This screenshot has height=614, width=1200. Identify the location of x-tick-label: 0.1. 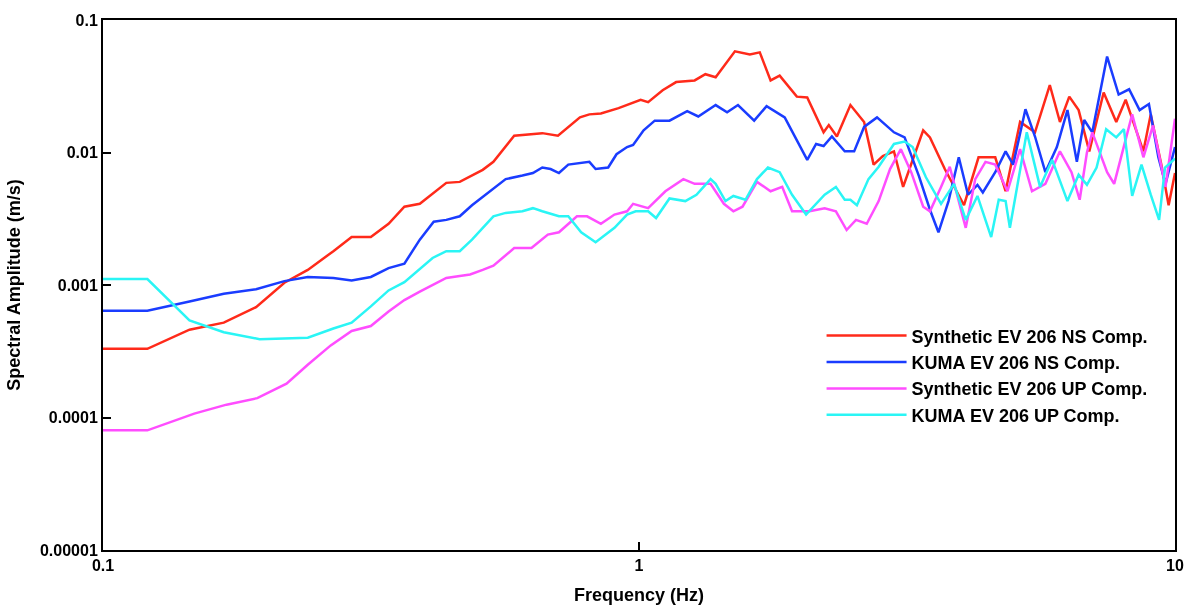
(103, 566).